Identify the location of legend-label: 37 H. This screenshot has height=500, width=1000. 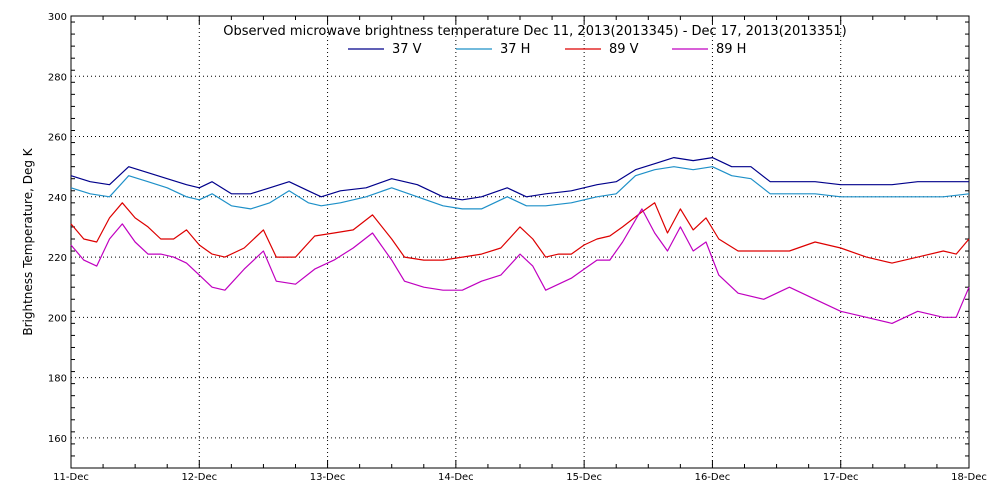
(515, 49).